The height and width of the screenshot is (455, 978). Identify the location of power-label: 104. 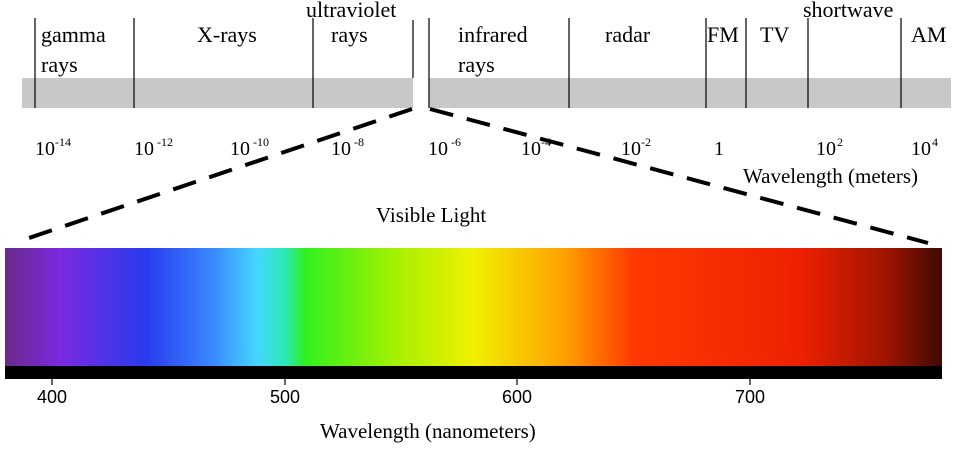
(924, 147).